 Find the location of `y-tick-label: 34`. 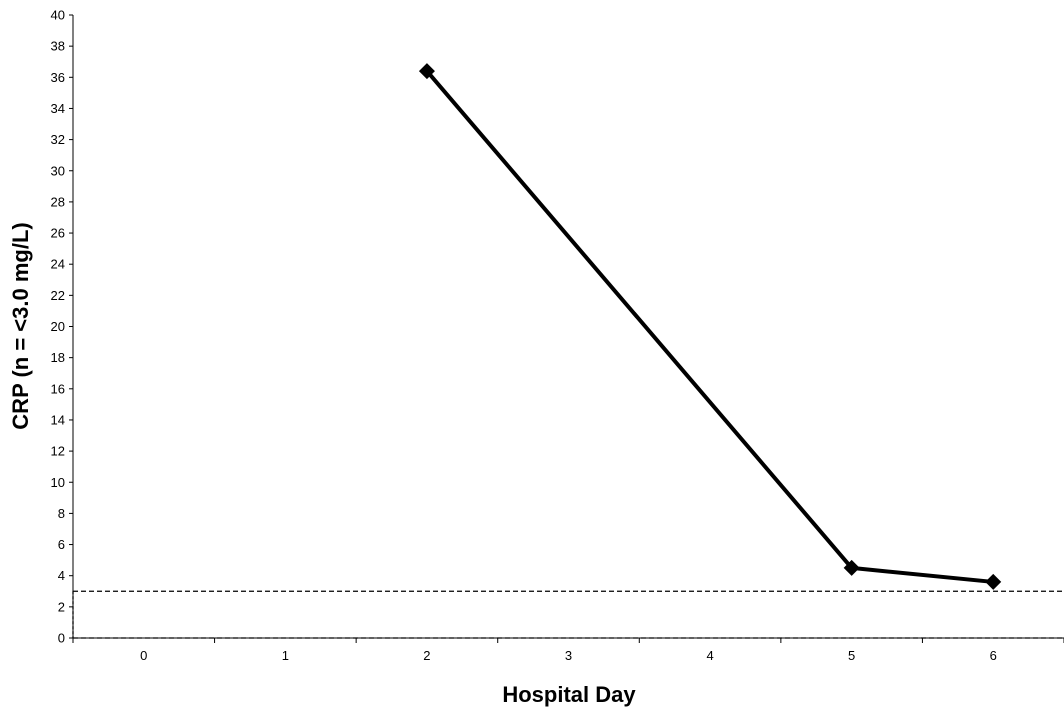

y-tick-label: 34 is located at coordinates (58, 108).